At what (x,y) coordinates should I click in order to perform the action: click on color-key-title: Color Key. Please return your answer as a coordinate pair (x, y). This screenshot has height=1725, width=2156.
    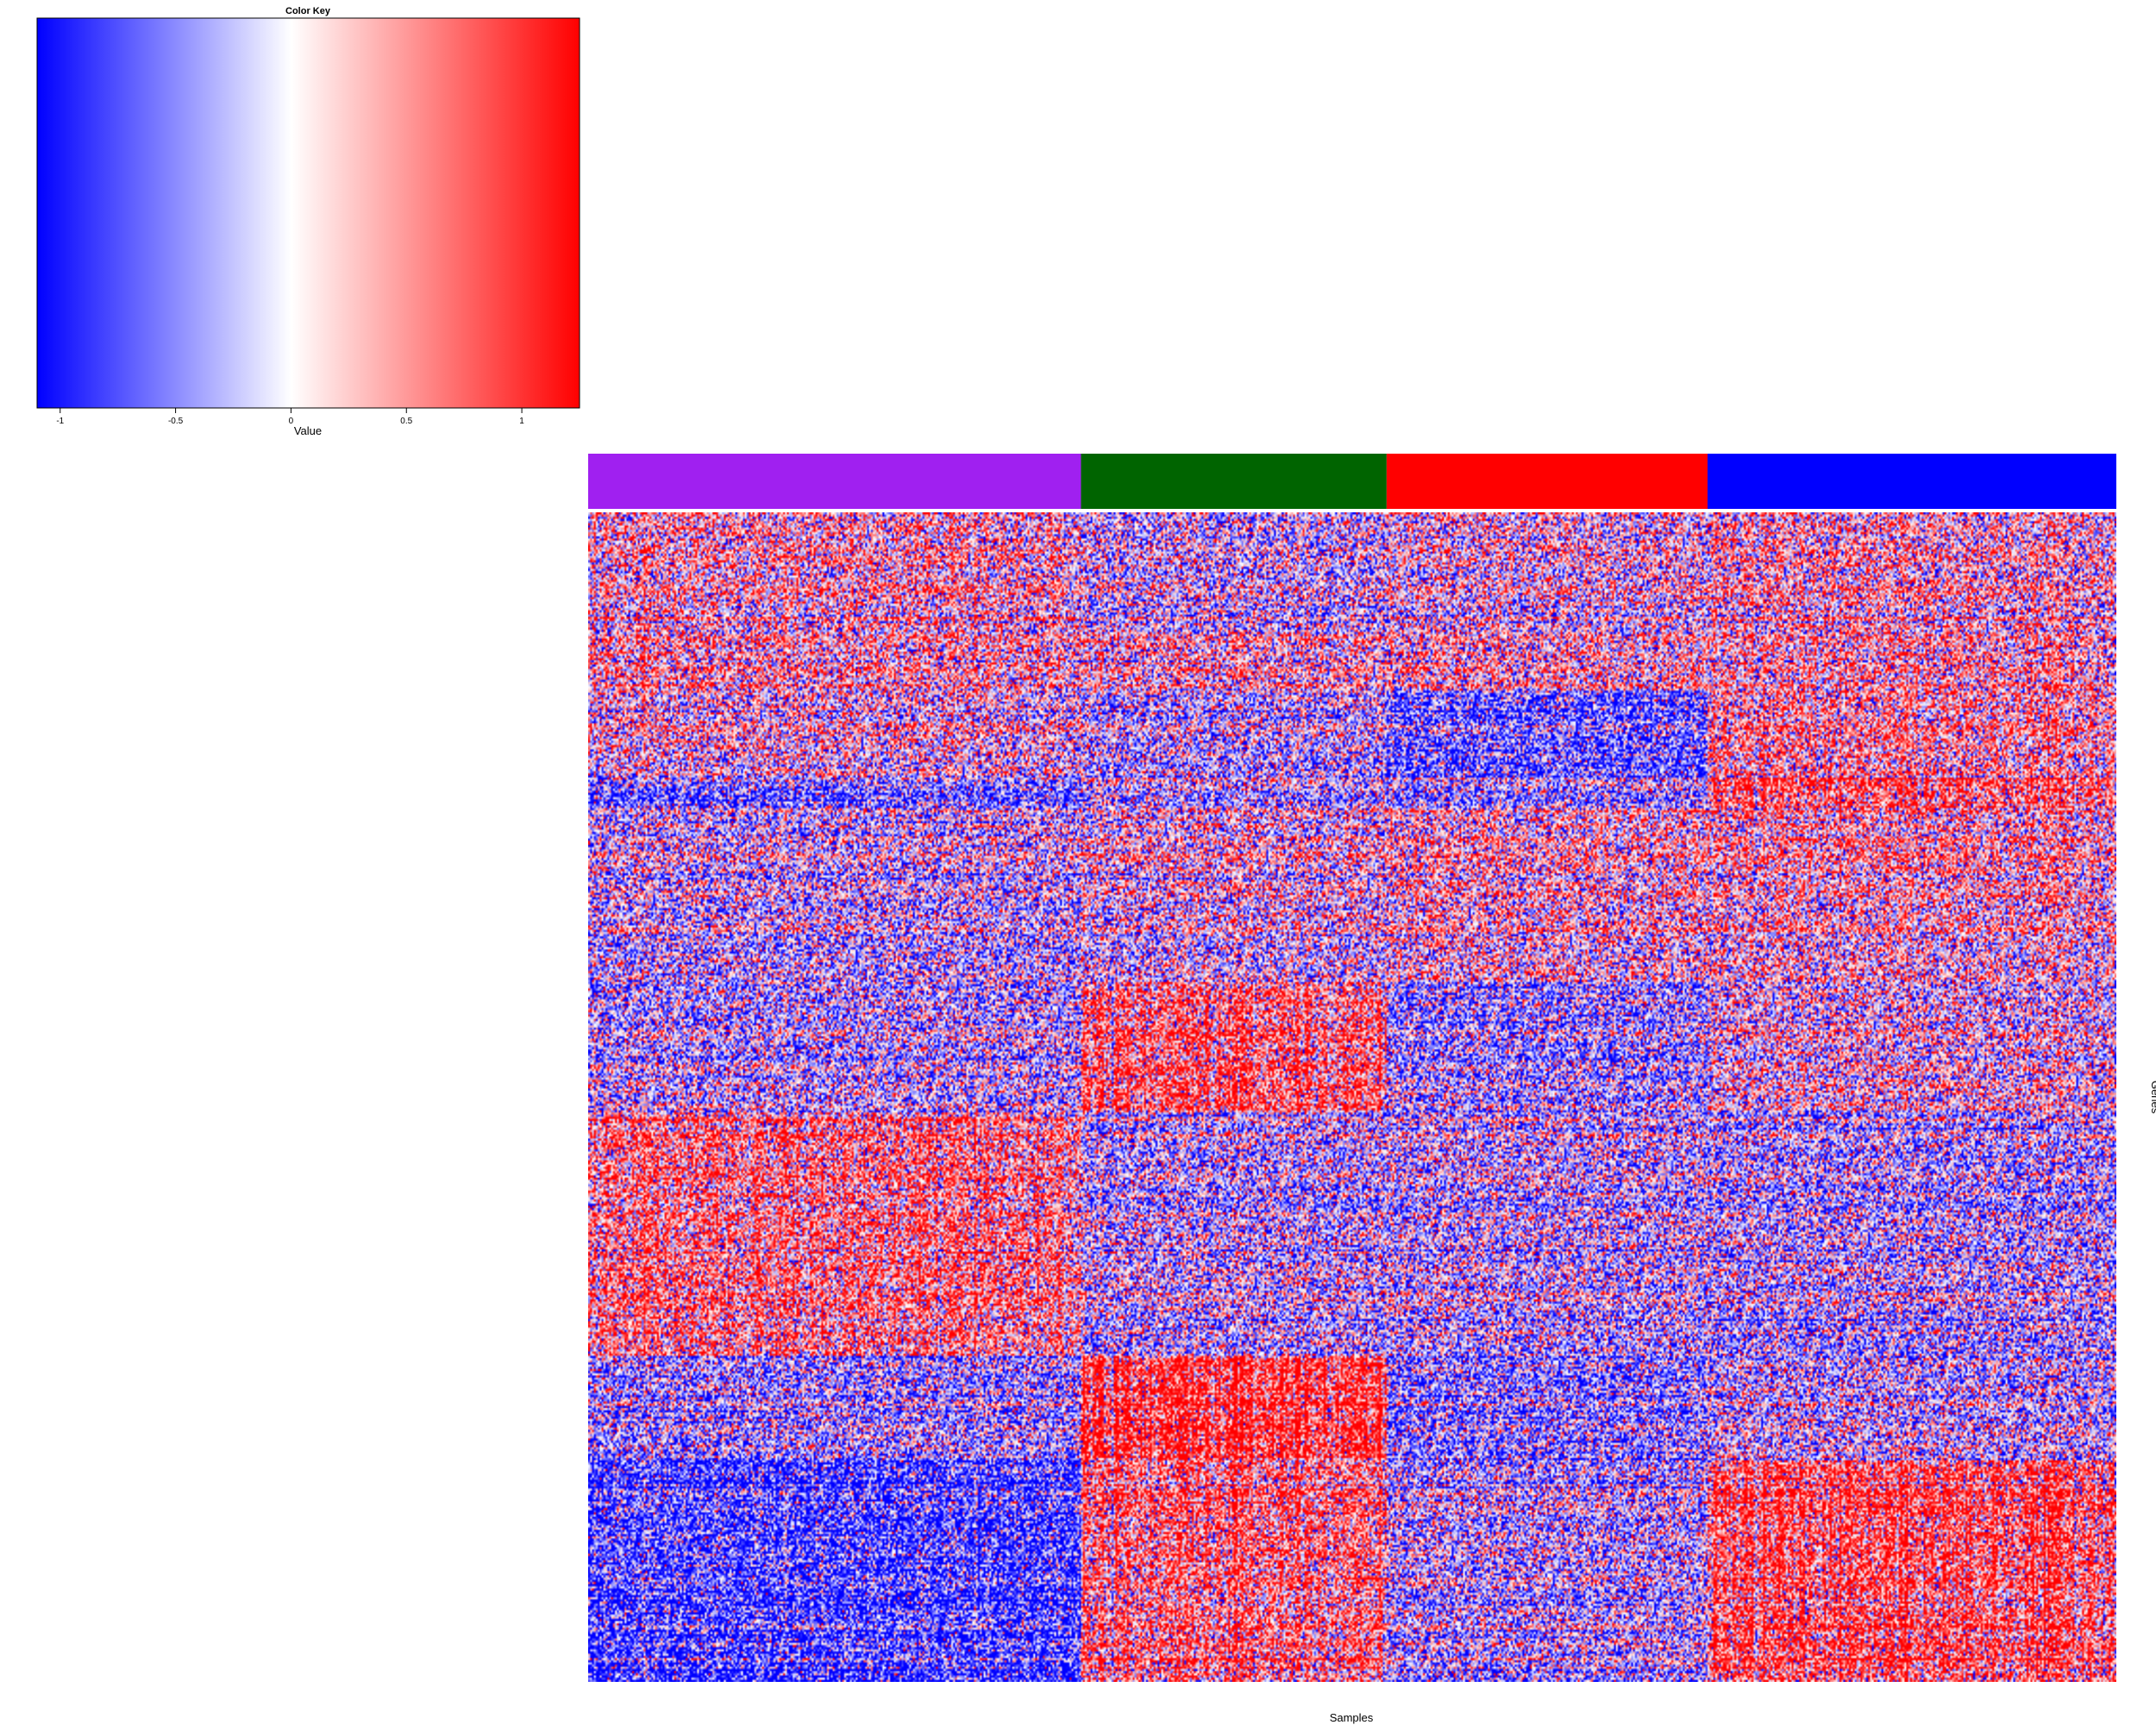
    Looking at the image, I should click on (308, 11).